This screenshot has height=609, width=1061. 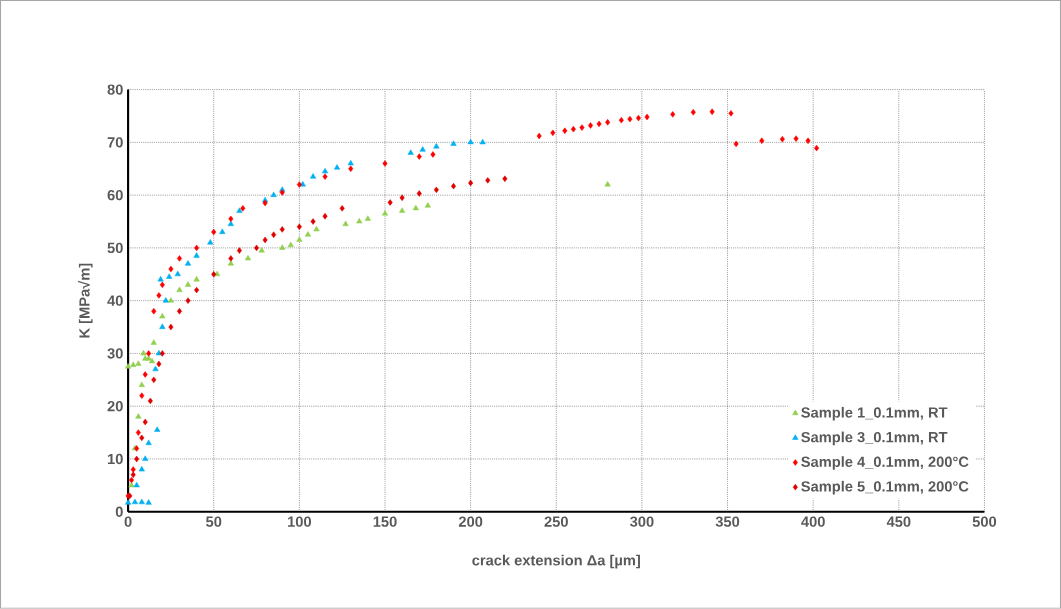 What do you see at coordinates (299, 521) in the screenshot?
I see `x-tick-label: 100` at bounding box center [299, 521].